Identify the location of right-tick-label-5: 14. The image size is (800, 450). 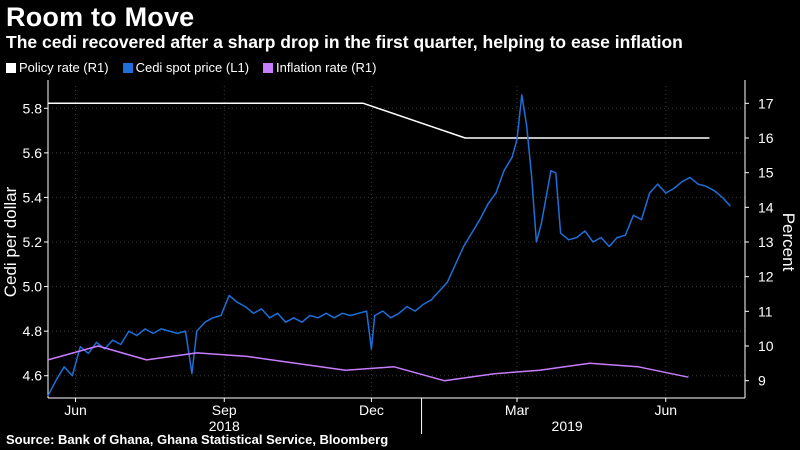
(766, 207).